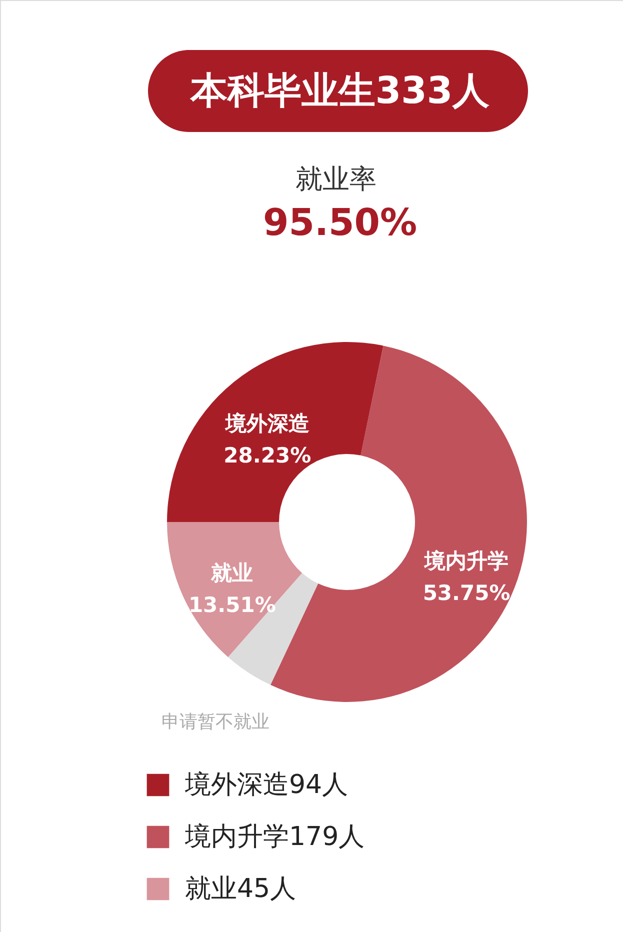 The width and height of the screenshot is (623, 932). What do you see at coordinates (336, 179) in the screenshot?
I see `chart-subtitle: 就业率` at bounding box center [336, 179].